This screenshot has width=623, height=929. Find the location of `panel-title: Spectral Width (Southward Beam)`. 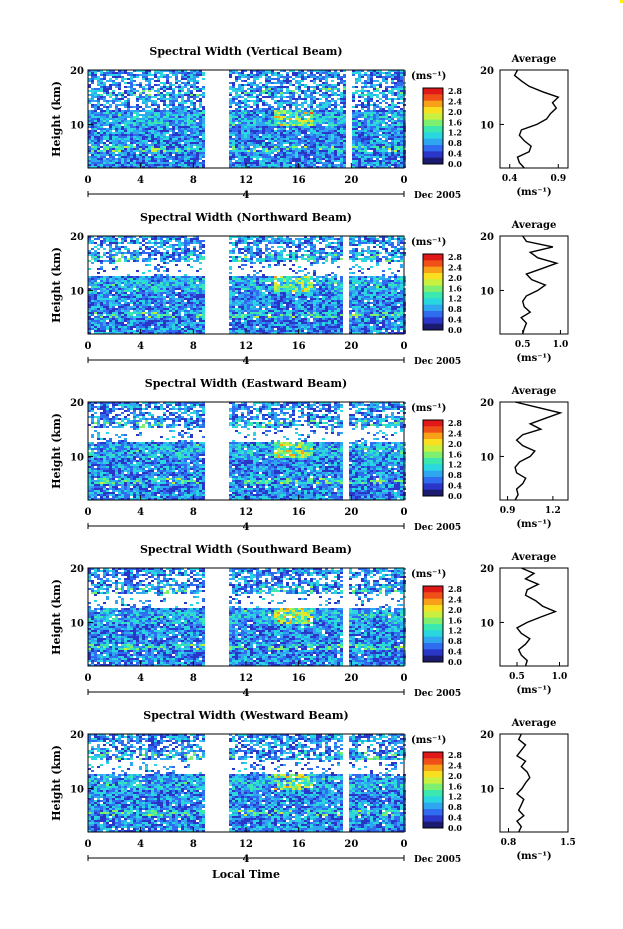

panel-title: Spectral Width (Southward Beam) is located at coordinates (246, 549).